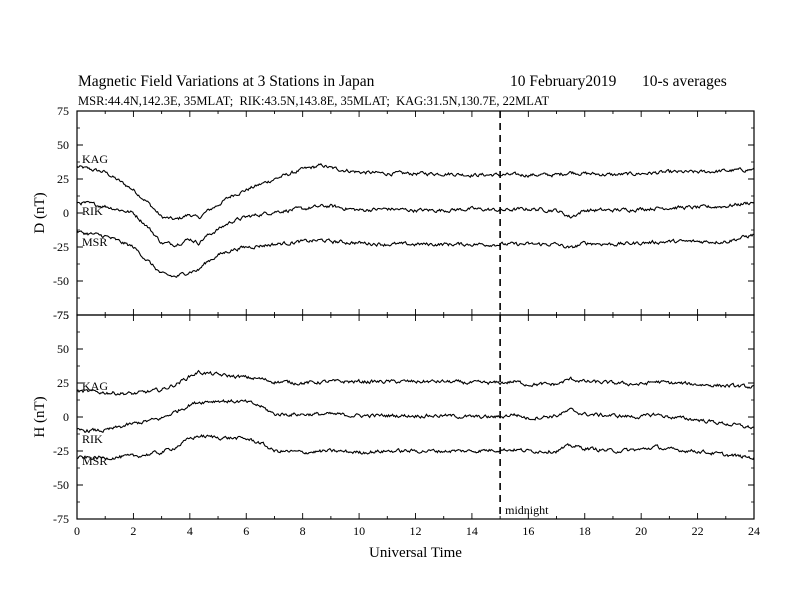 This screenshot has width=792, height=612. I want to click on series-line-H-msr, so click(415, 447).